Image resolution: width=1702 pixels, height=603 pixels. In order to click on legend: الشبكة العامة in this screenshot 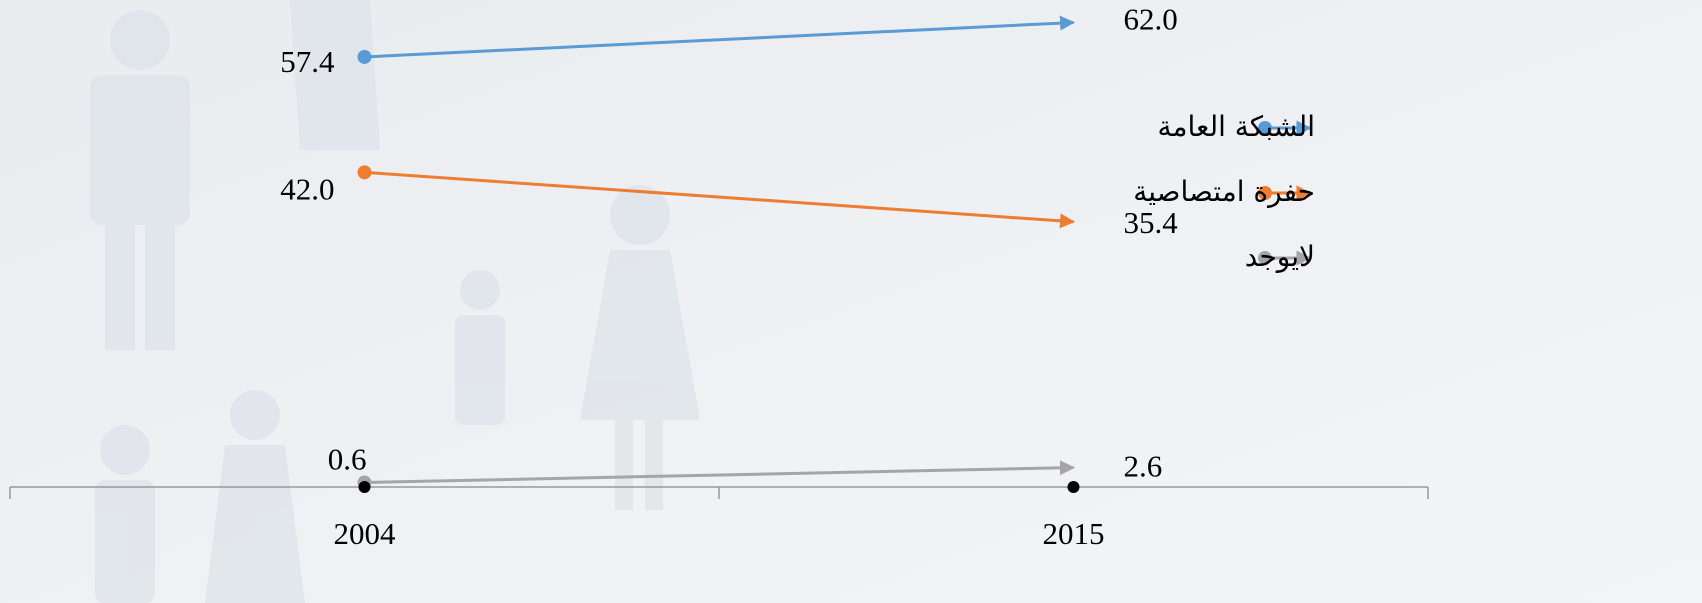, I will do `click(1236, 126)`.